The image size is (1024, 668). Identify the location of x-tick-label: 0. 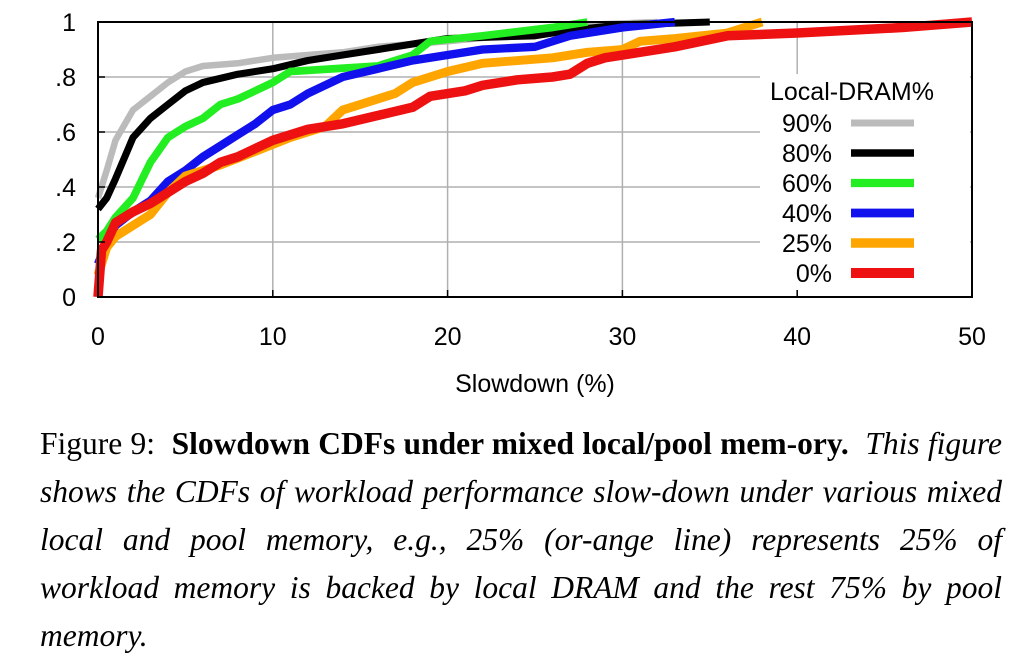
(98, 337).